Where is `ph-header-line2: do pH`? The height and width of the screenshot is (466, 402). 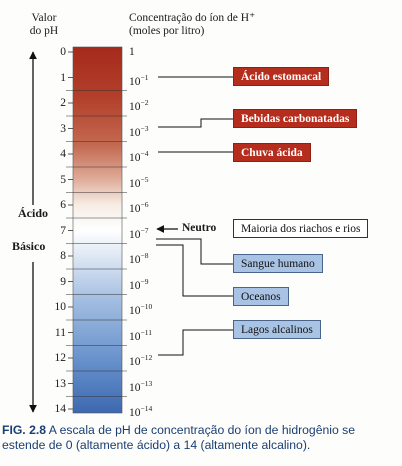 ph-header-line2: do pH is located at coordinates (44, 31).